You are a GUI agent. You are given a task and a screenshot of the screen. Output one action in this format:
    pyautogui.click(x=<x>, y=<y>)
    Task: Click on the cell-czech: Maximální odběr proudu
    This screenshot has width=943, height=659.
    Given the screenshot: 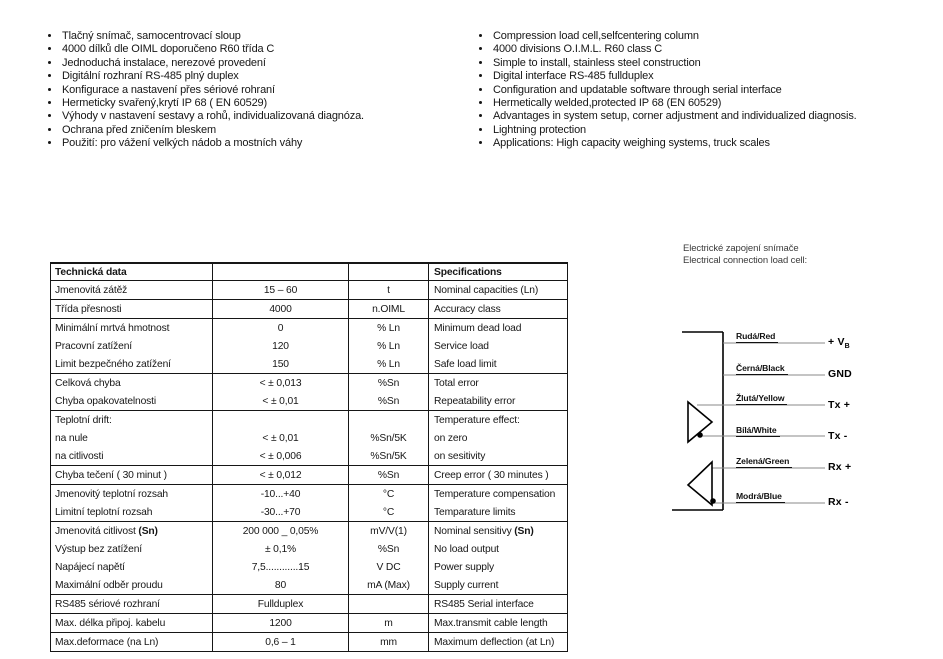 What is the action you would take?
    pyautogui.click(x=131, y=585)
    